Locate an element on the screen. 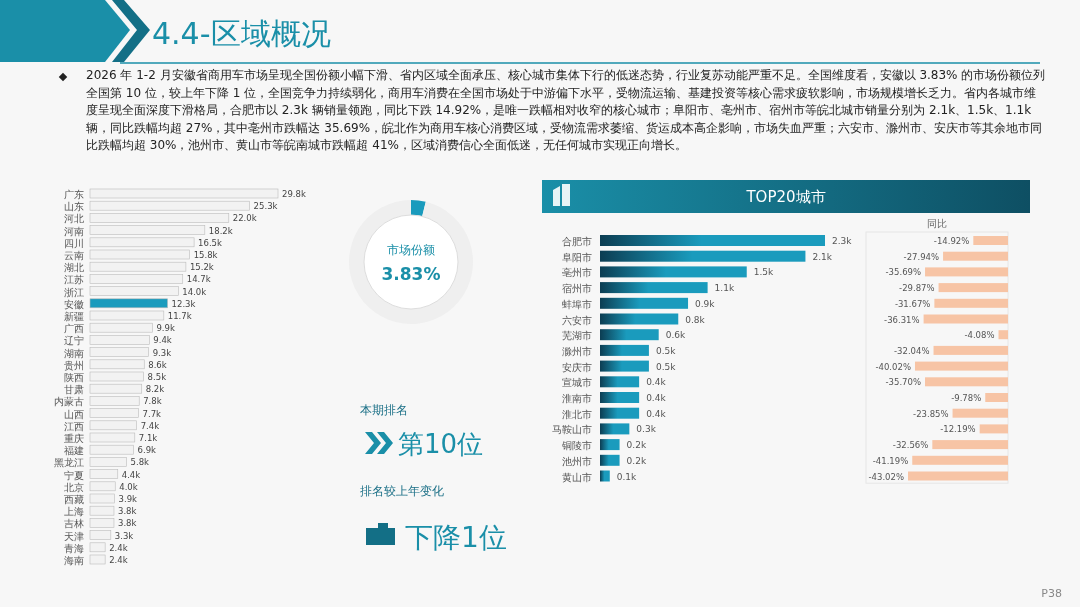 The height and width of the screenshot is (607, 1080). data-label: -14.92% is located at coordinates (951, 241).